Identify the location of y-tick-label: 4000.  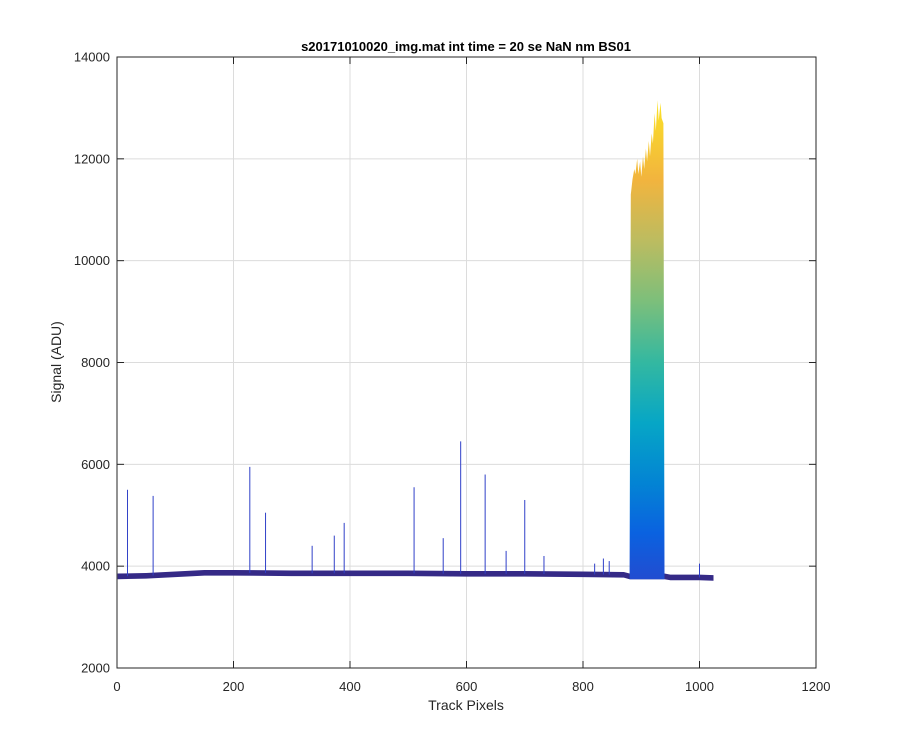
(95, 566).